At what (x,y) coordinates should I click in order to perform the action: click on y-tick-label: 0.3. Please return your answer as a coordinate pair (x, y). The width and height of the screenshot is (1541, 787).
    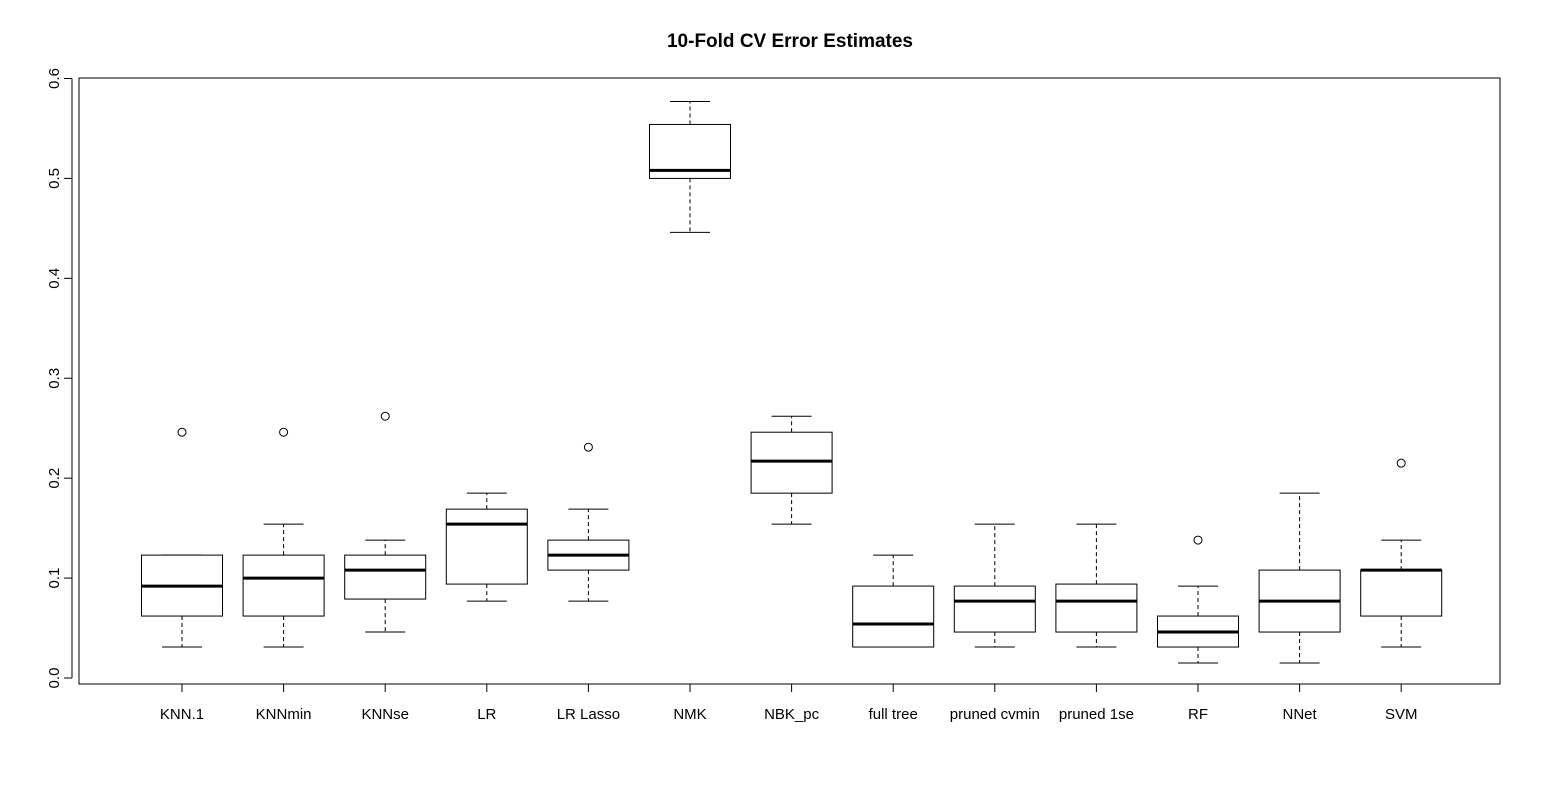
    Looking at the image, I should click on (54, 378).